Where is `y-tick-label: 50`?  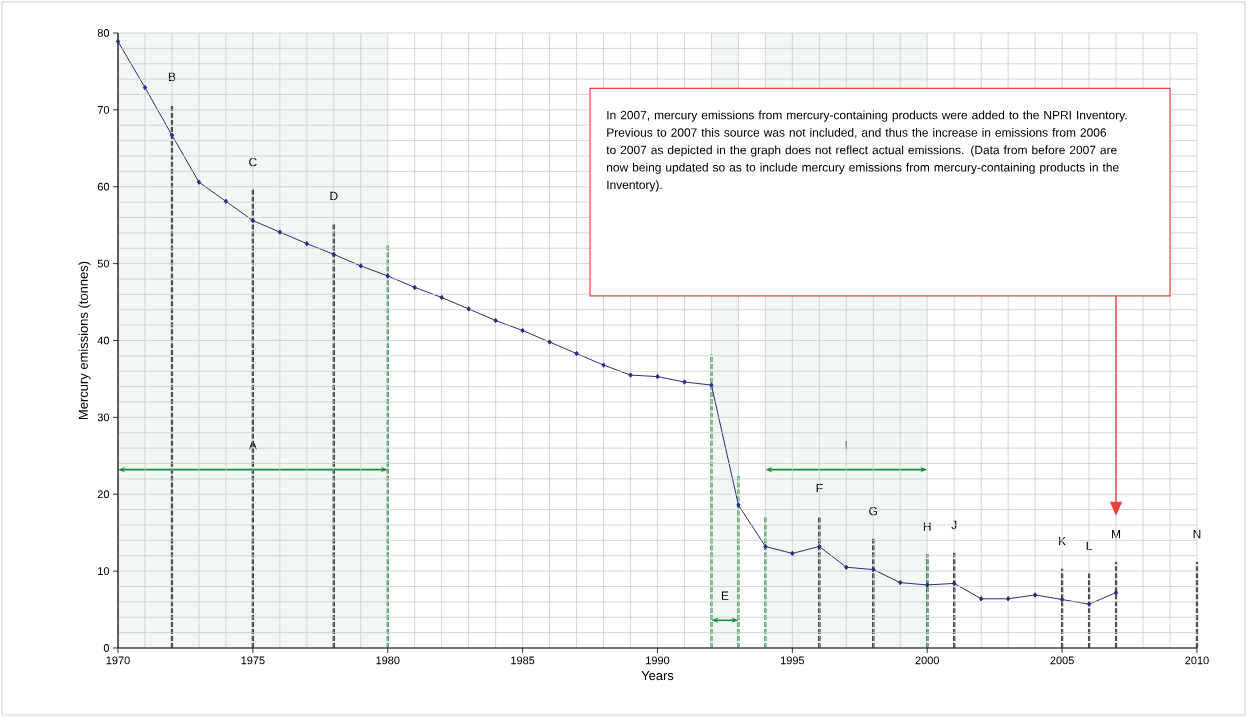
y-tick-label: 50 is located at coordinates (103, 263).